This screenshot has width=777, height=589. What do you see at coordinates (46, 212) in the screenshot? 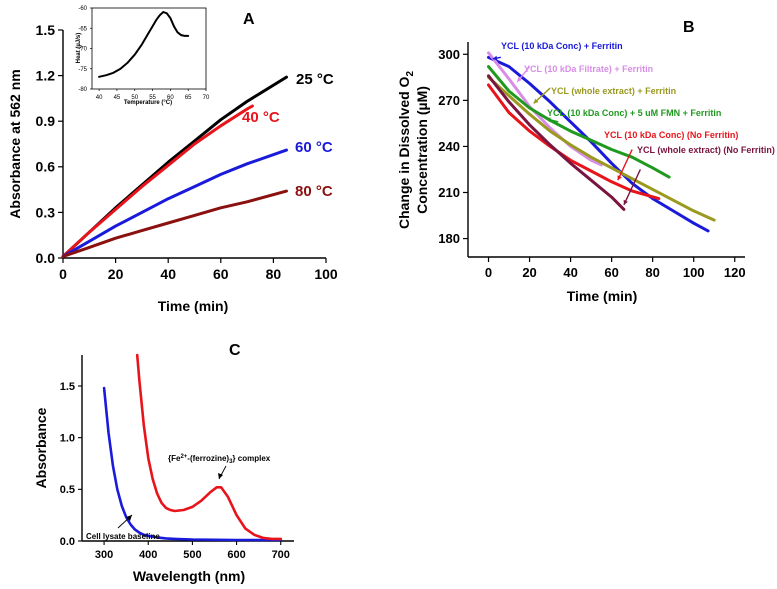
I see `a-ytick-label: 0.3` at bounding box center [46, 212].